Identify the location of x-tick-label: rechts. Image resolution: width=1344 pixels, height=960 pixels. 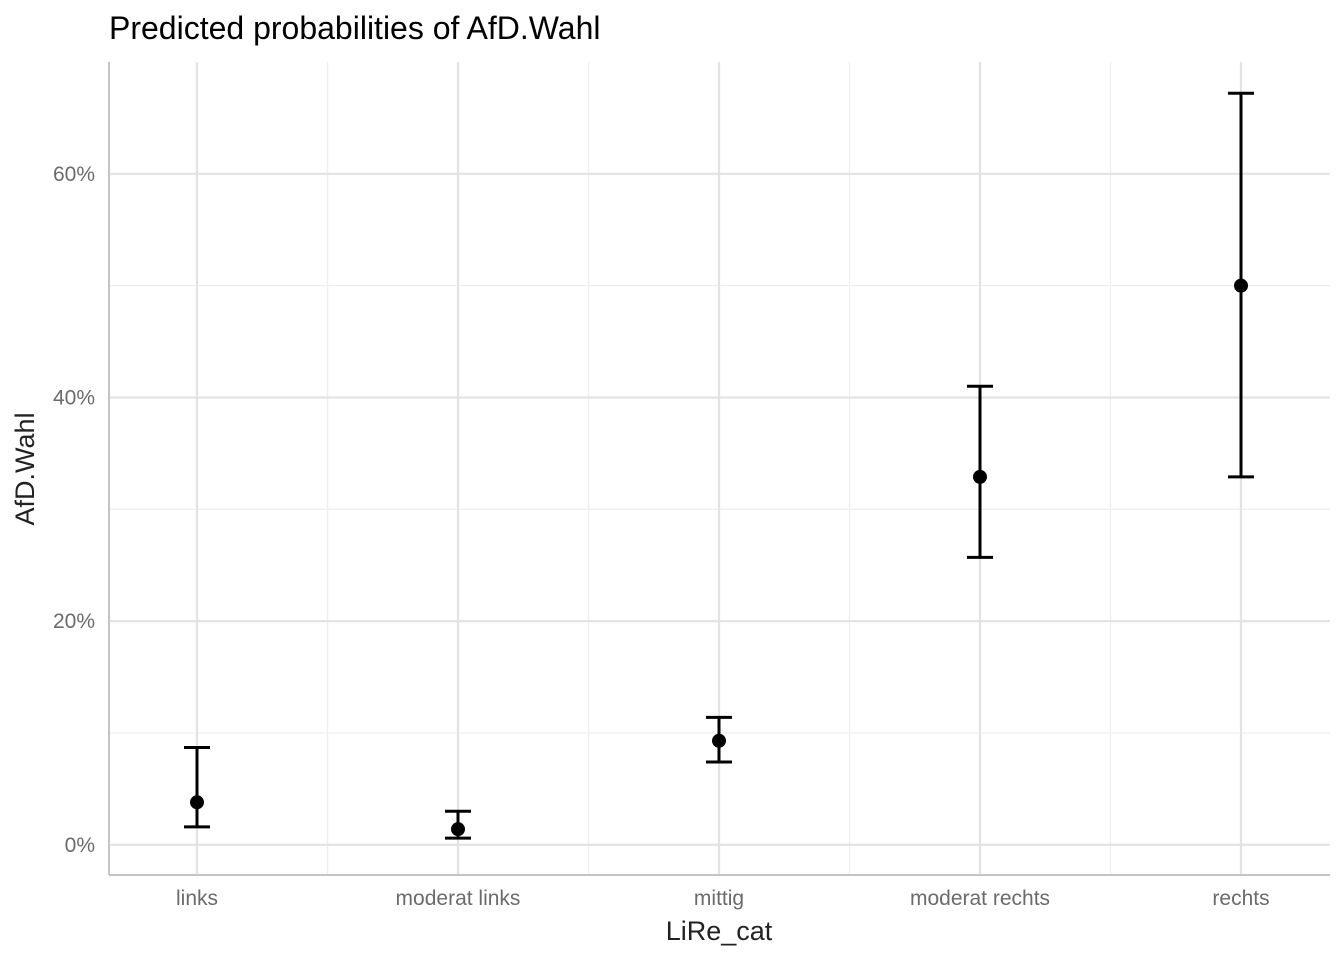
(1240, 898).